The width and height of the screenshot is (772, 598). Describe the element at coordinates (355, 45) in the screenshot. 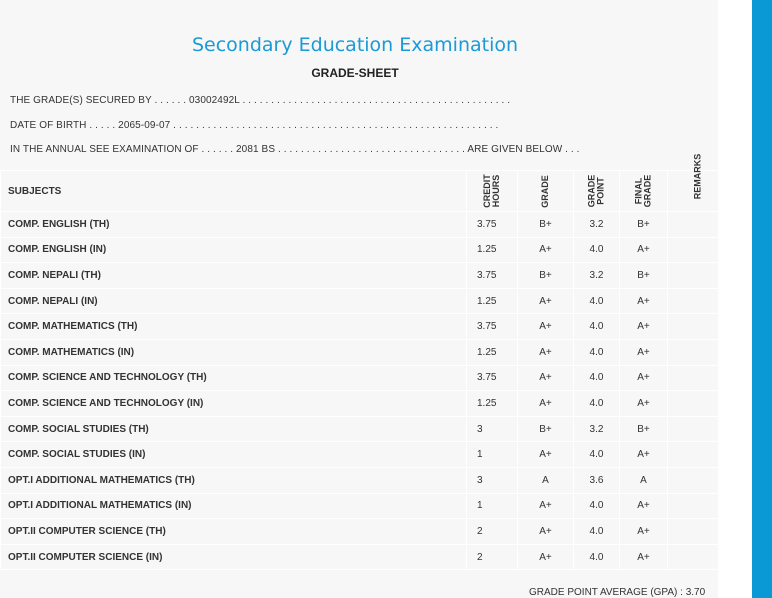

I see `page-title: Secondary Education Examination` at that location.